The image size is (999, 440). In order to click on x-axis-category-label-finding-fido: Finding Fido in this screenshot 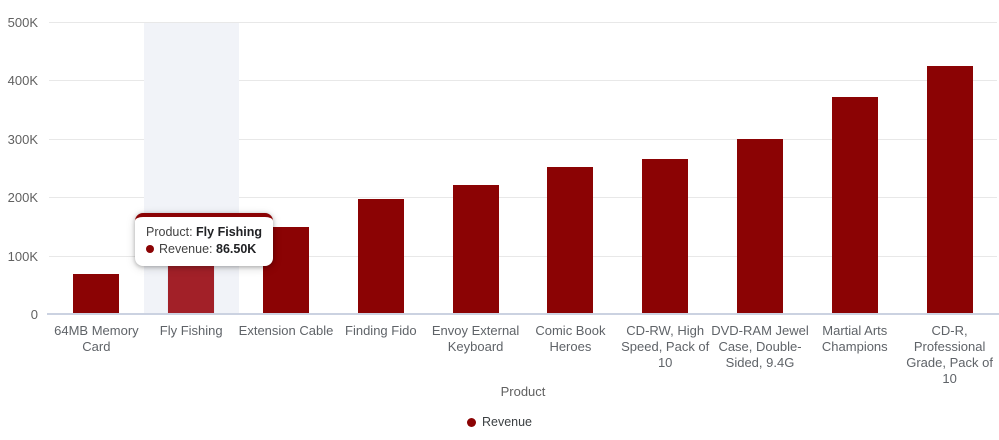, I will do `click(381, 330)`.